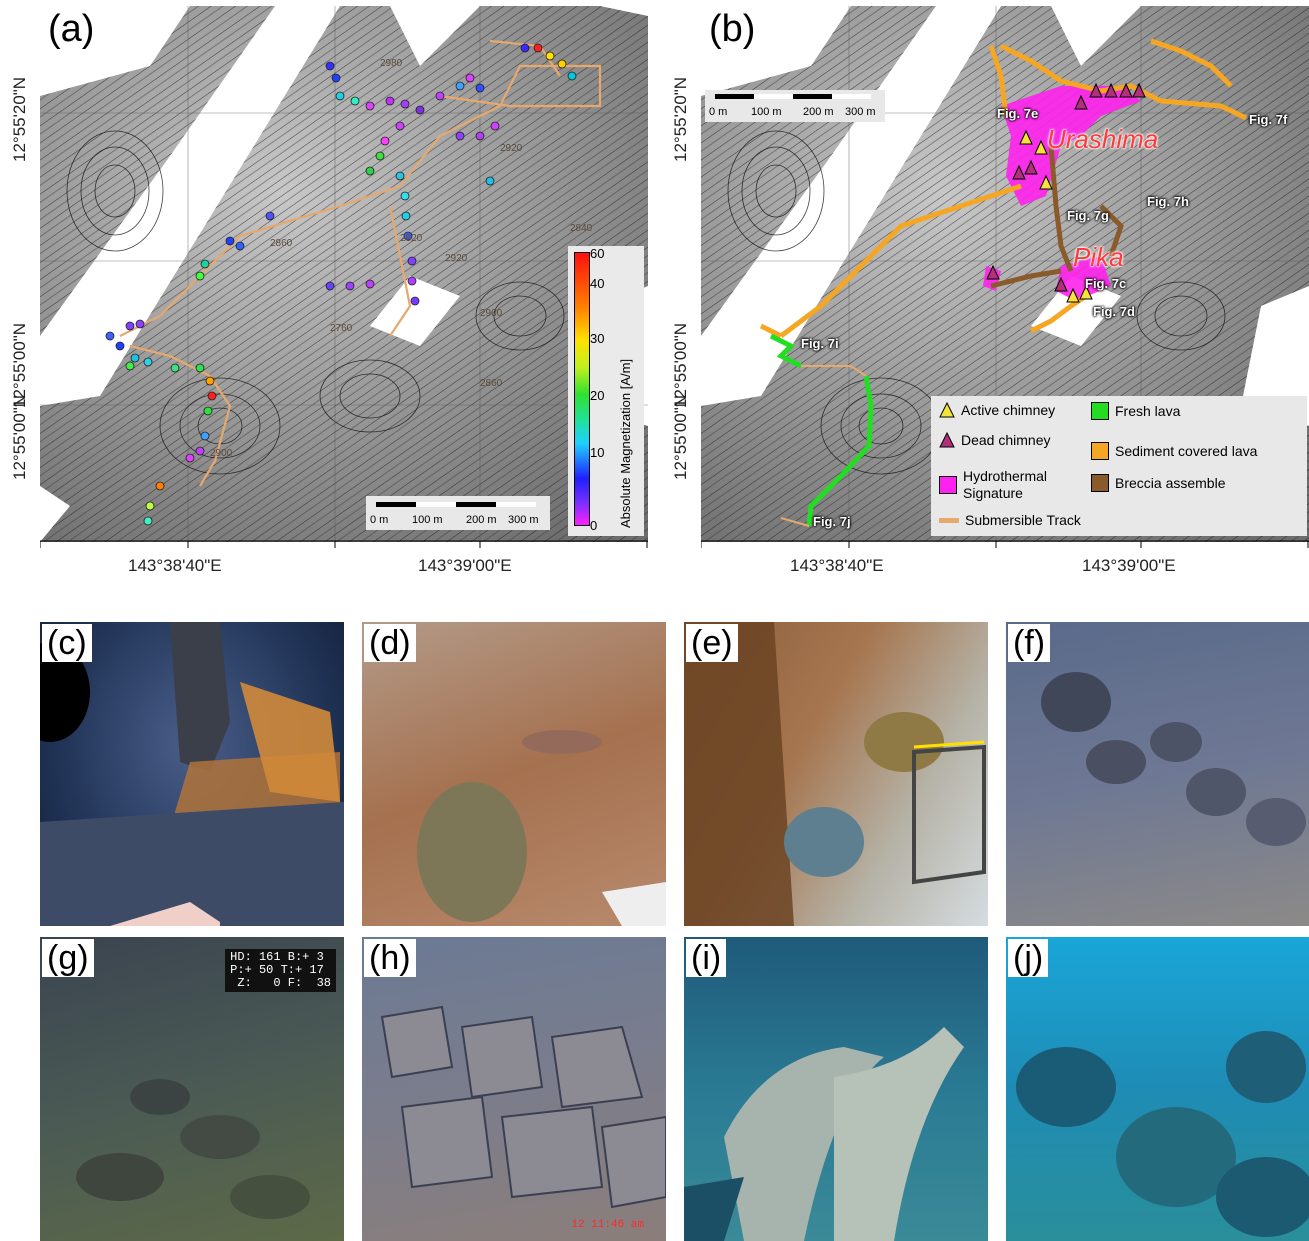 The width and height of the screenshot is (1309, 1241). Describe the element at coordinates (680, 437) in the screenshot. I see `lat-label-b-bottom: 12°55'00"N` at that location.